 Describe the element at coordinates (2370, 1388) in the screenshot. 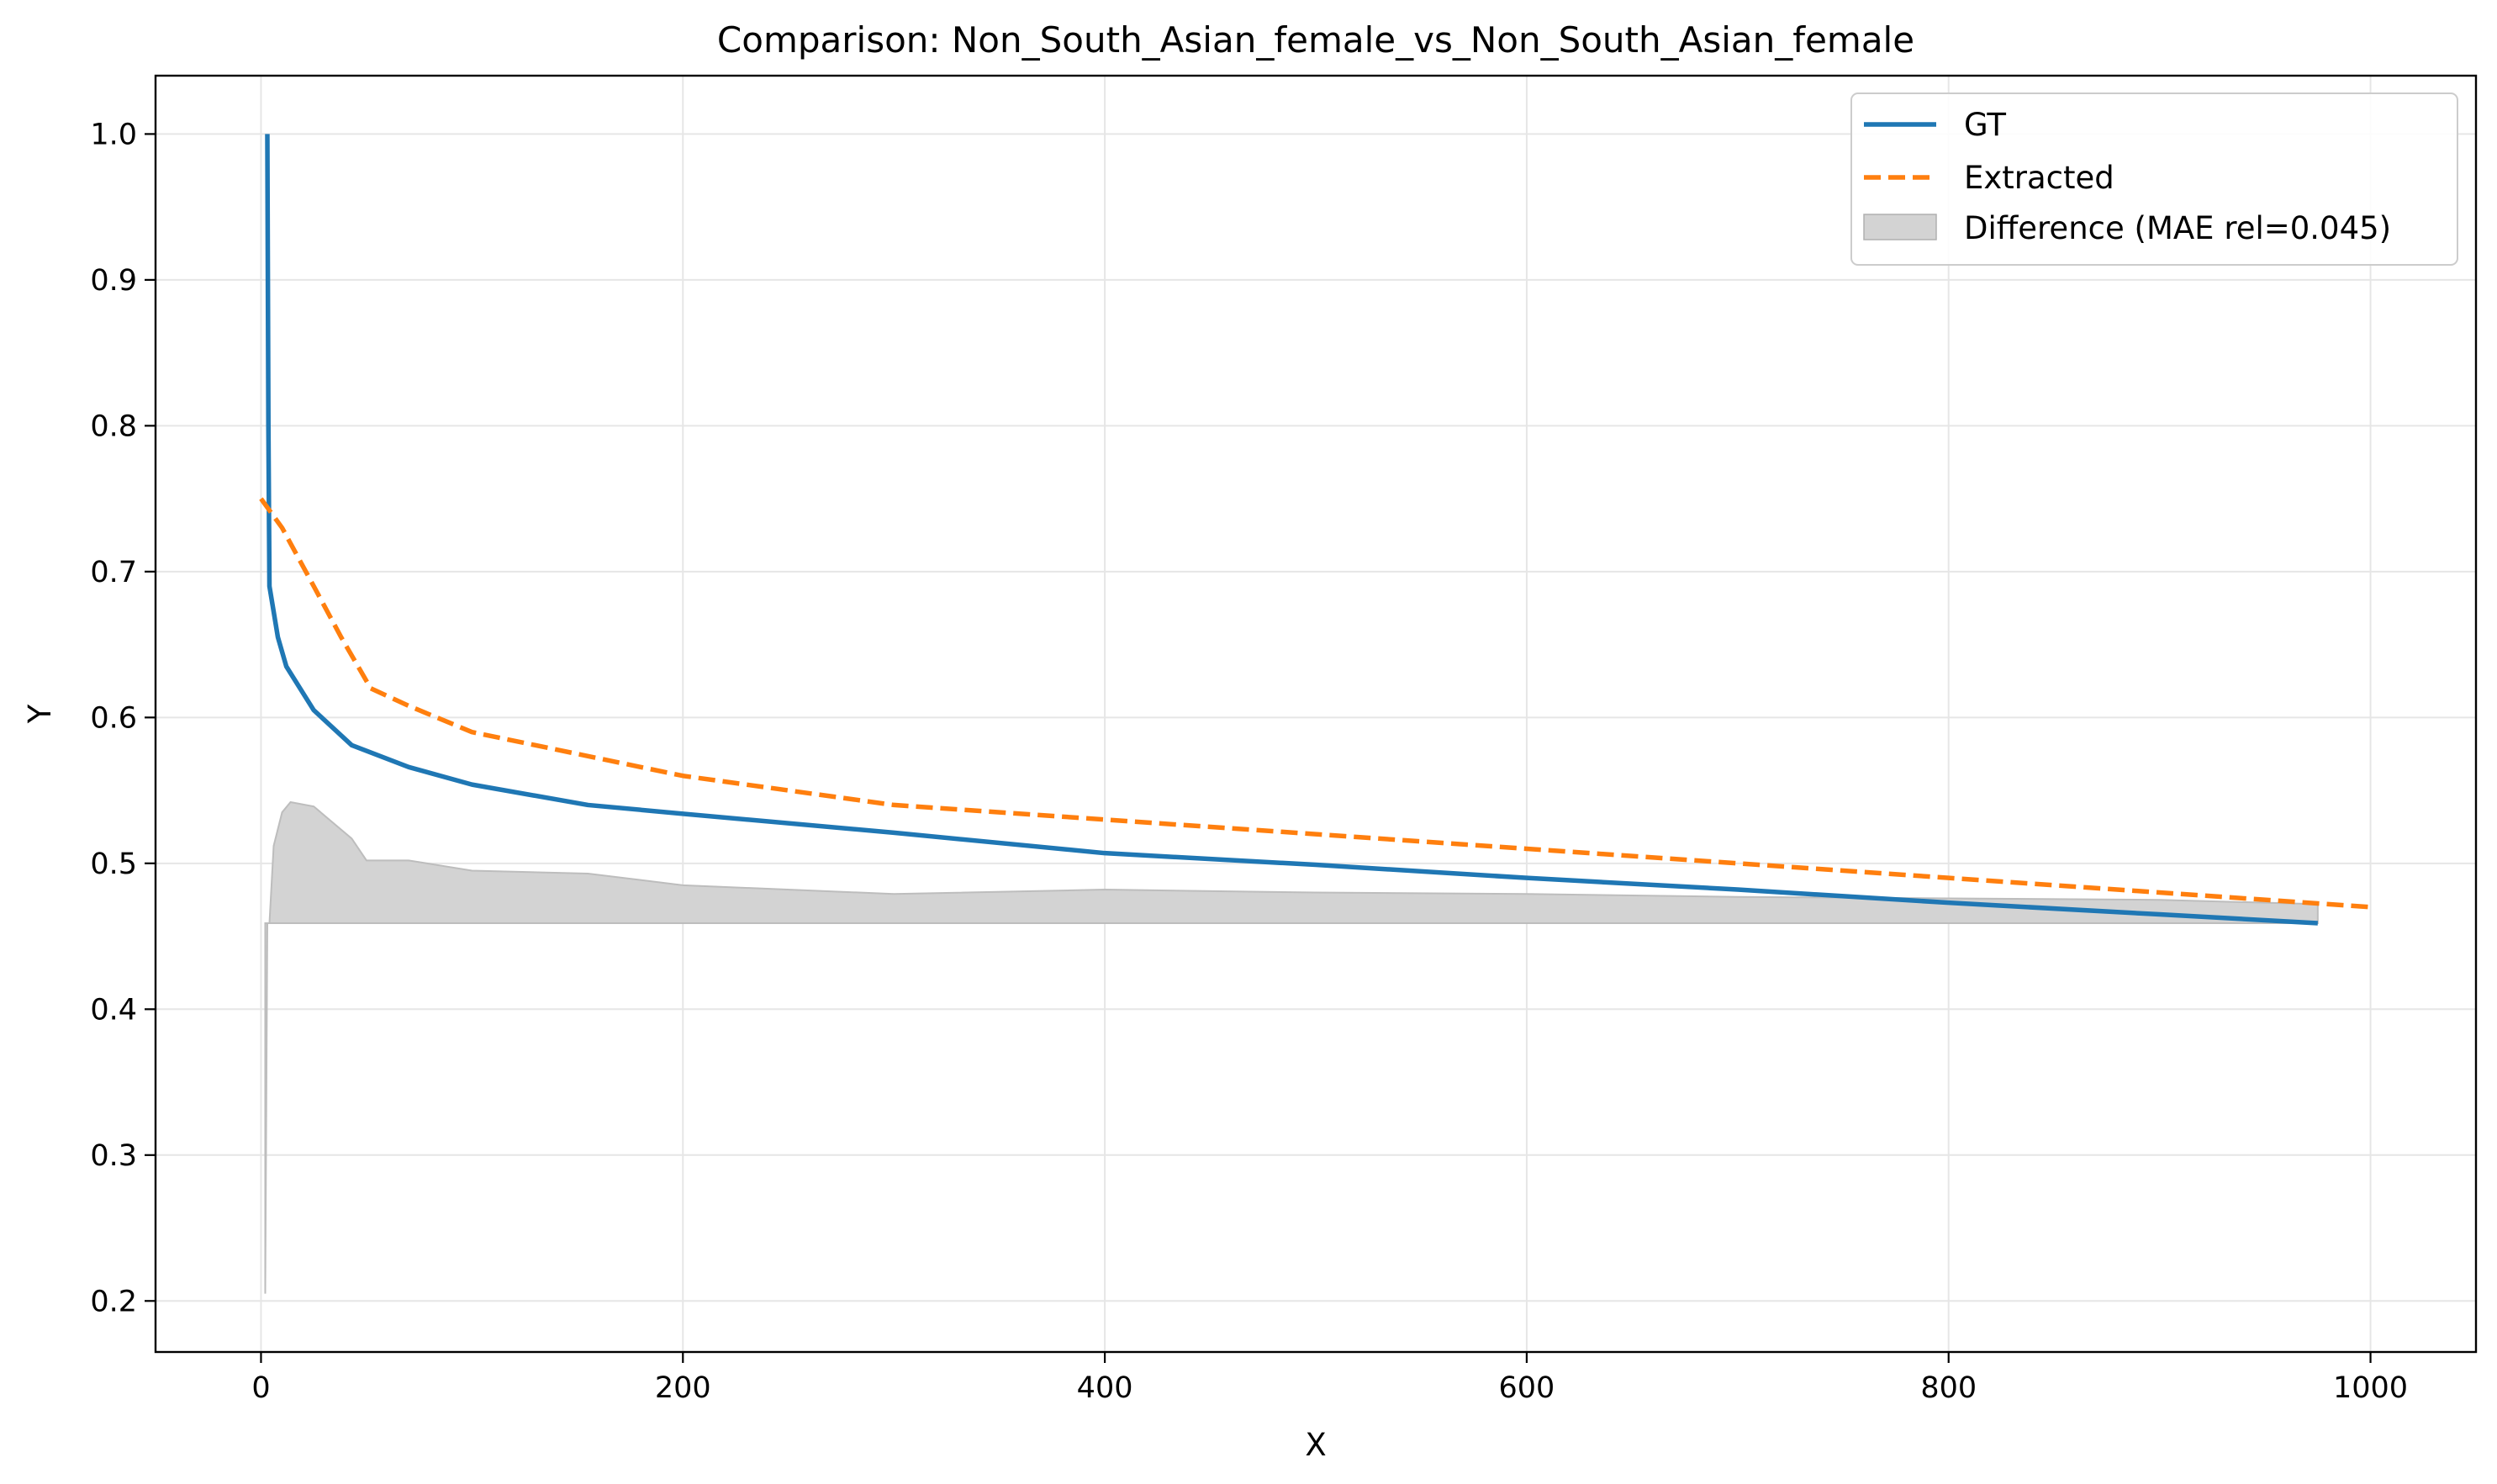

I see `x-tick-label: 1000` at that location.